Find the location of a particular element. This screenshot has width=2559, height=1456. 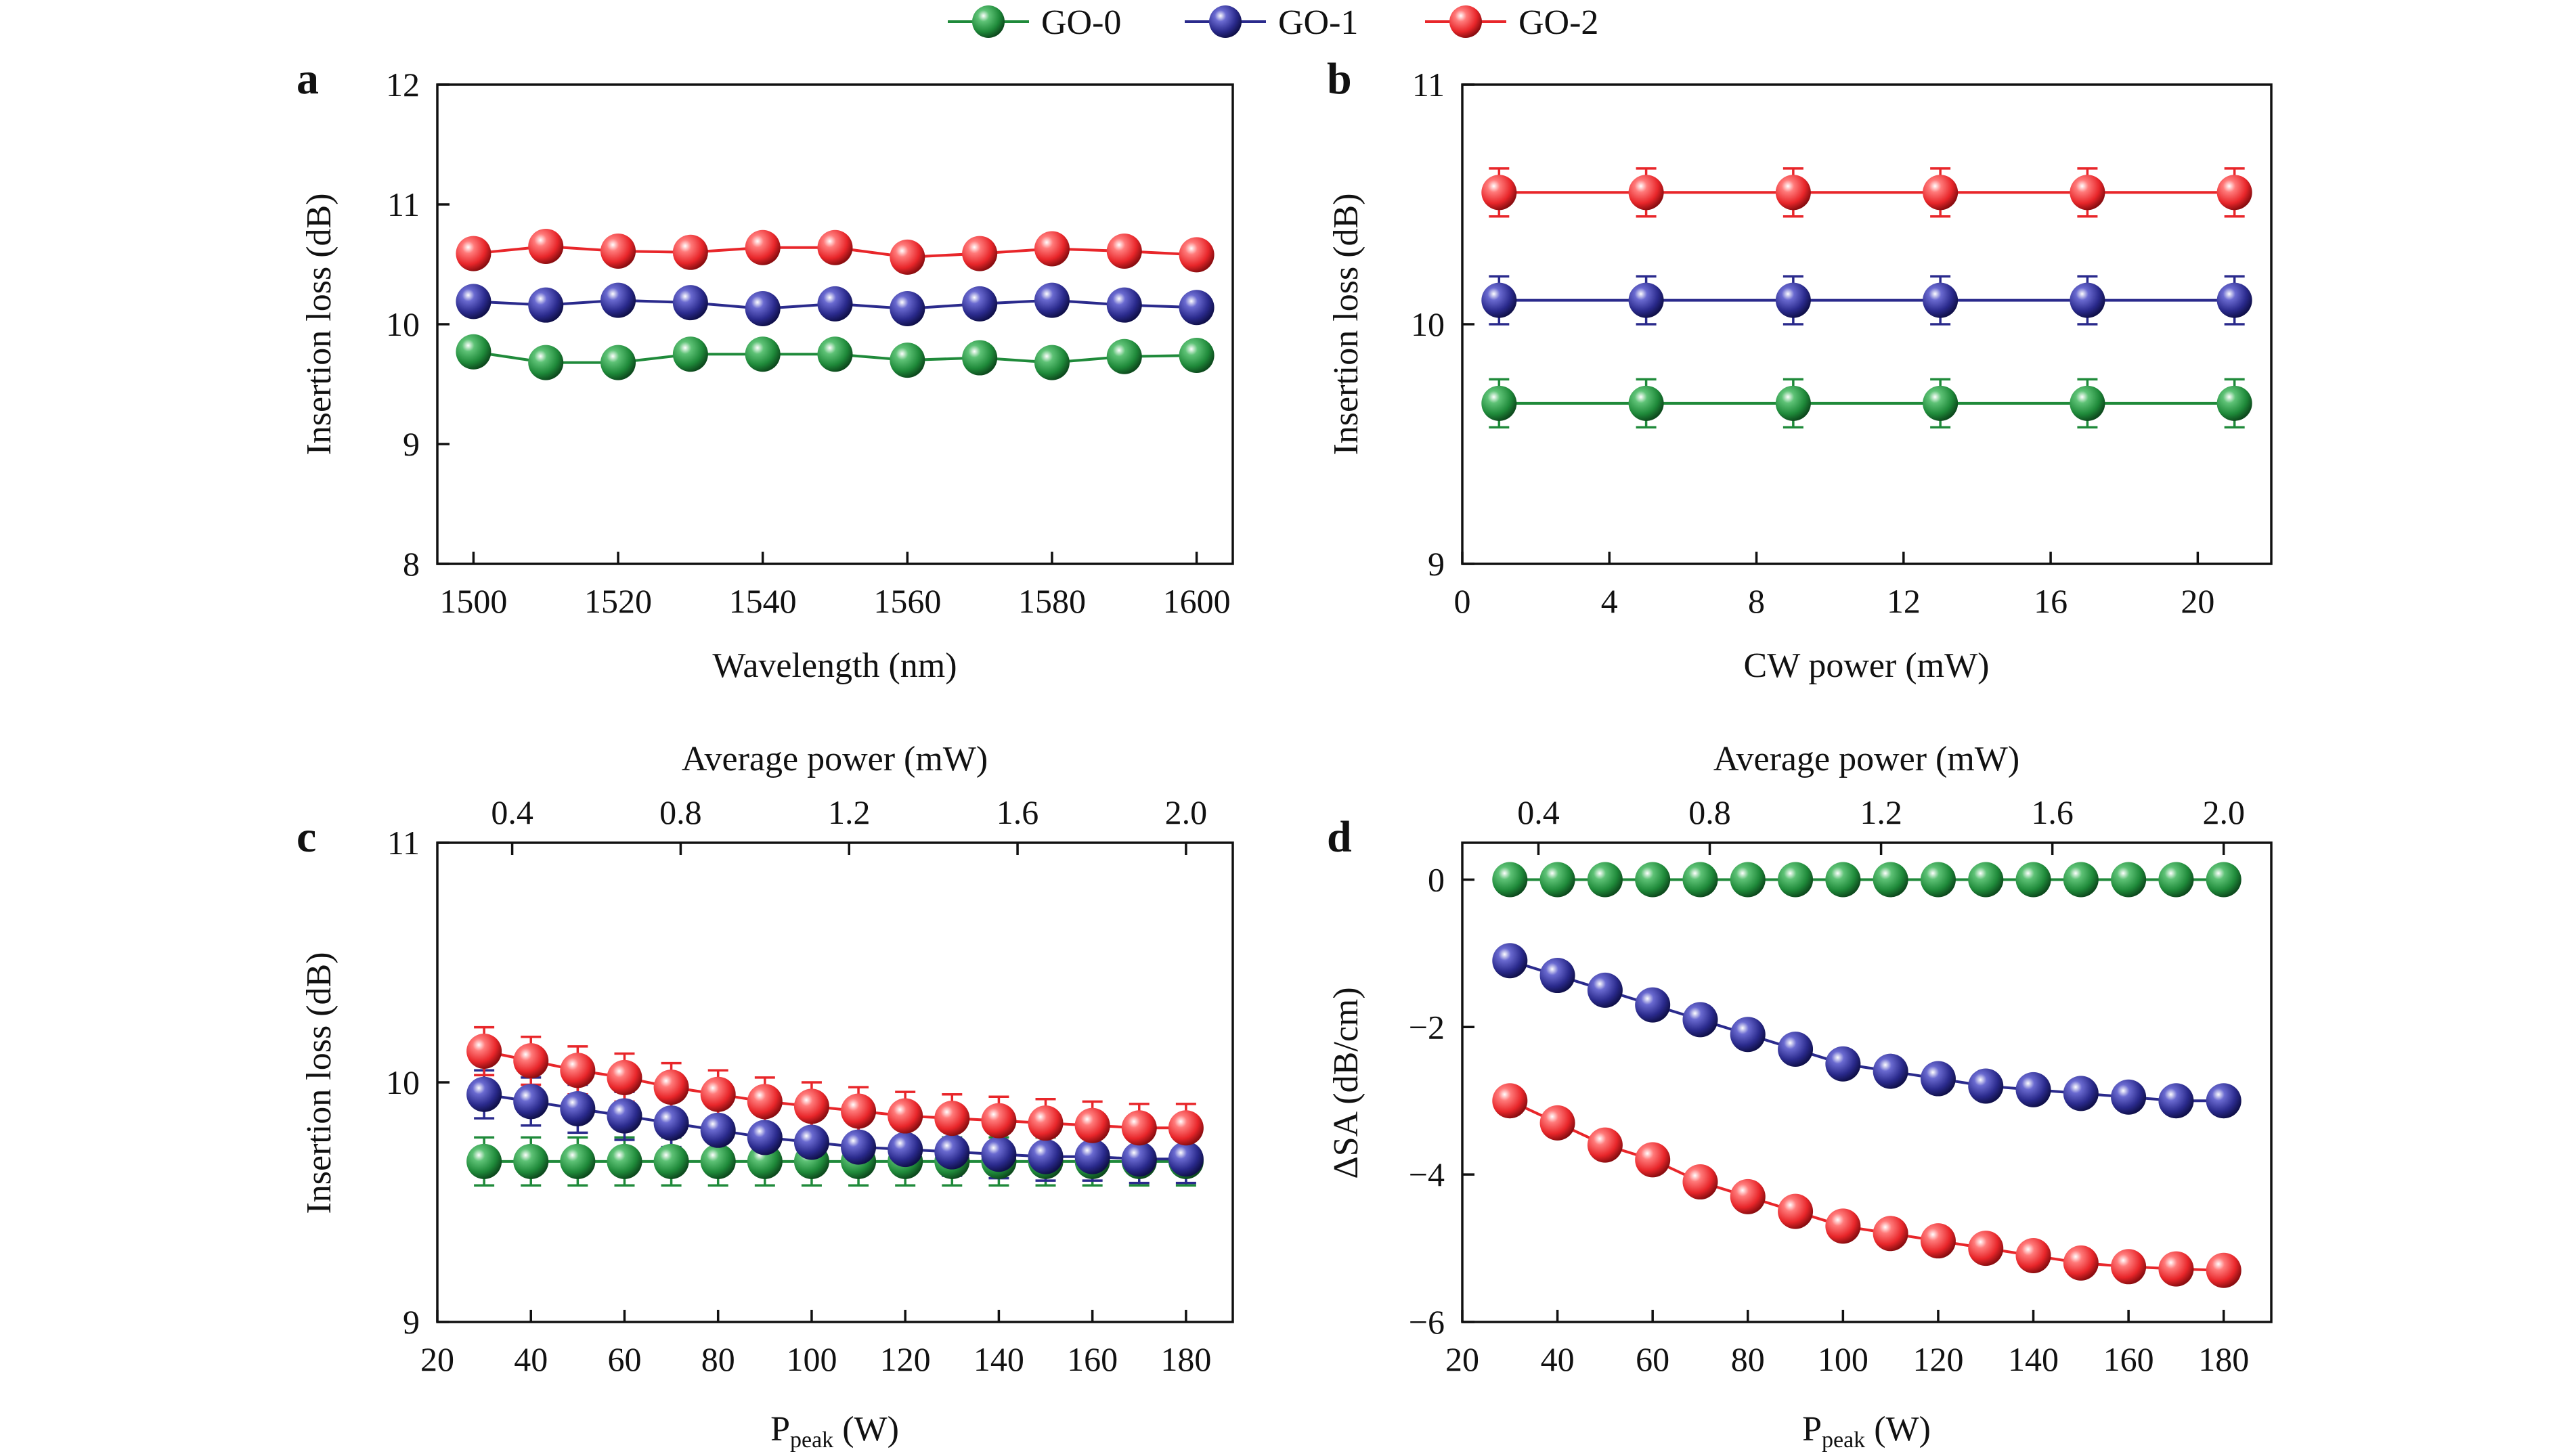

y-tick-label-b-0: 9 is located at coordinates (1436, 564).